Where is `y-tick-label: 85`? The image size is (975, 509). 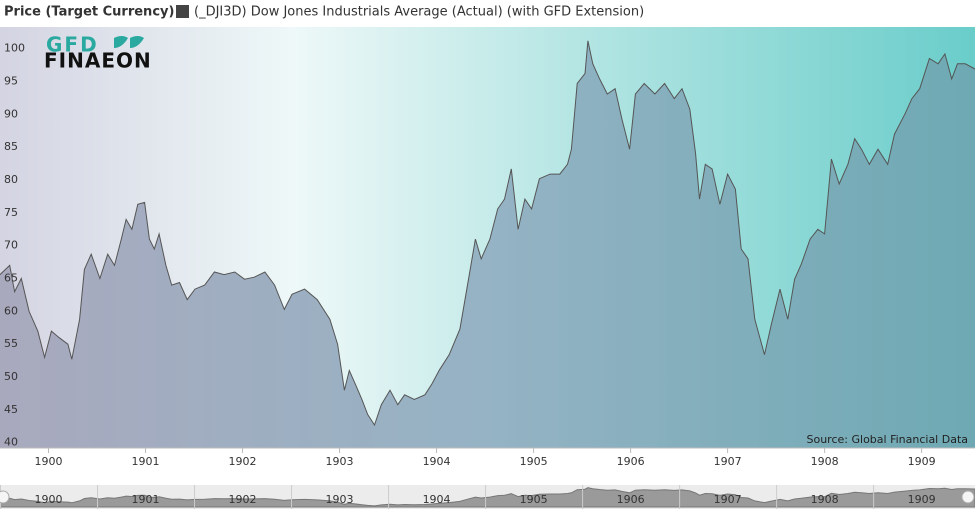 y-tick-label: 85 is located at coordinates (11, 146).